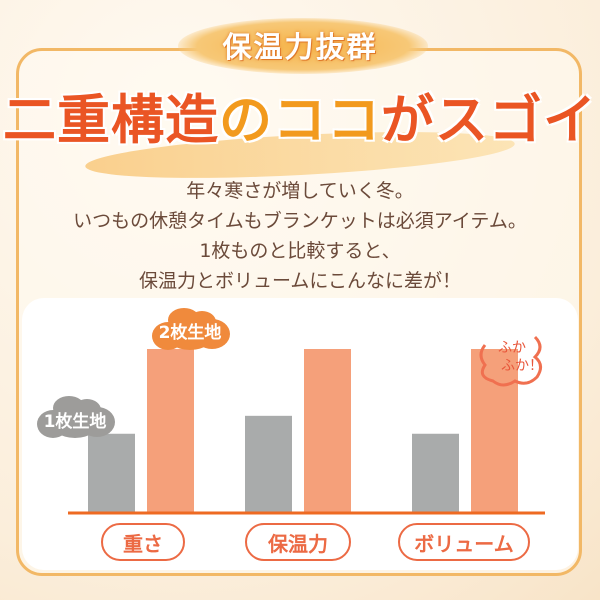  What do you see at coordinates (298, 542) in the screenshot?
I see `category-label: 保温力` at bounding box center [298, 542].